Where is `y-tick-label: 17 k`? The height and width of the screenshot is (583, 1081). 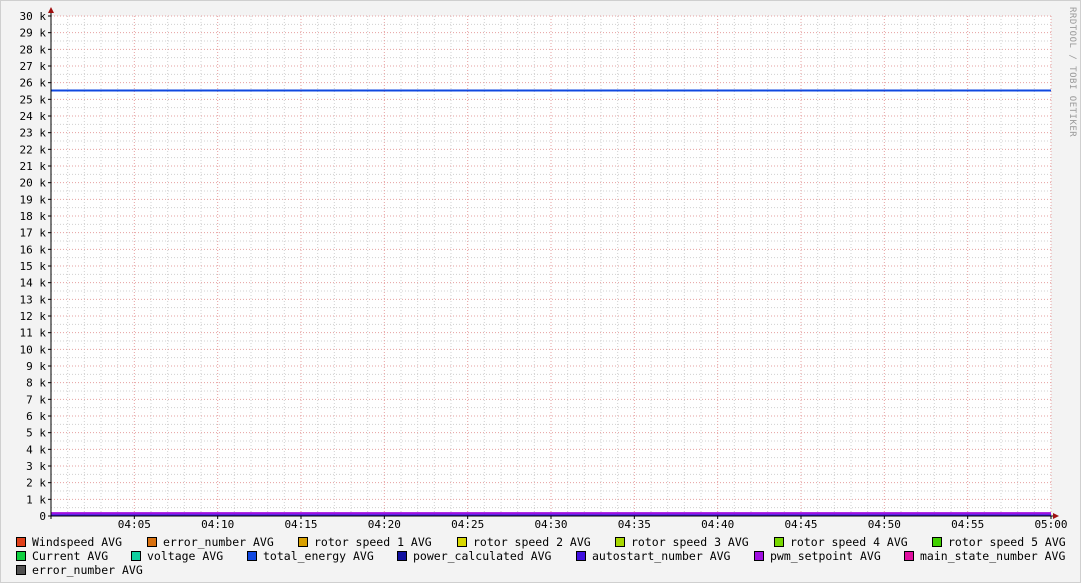
y-tick-label: 17 k is located at coordinates (33, 233).